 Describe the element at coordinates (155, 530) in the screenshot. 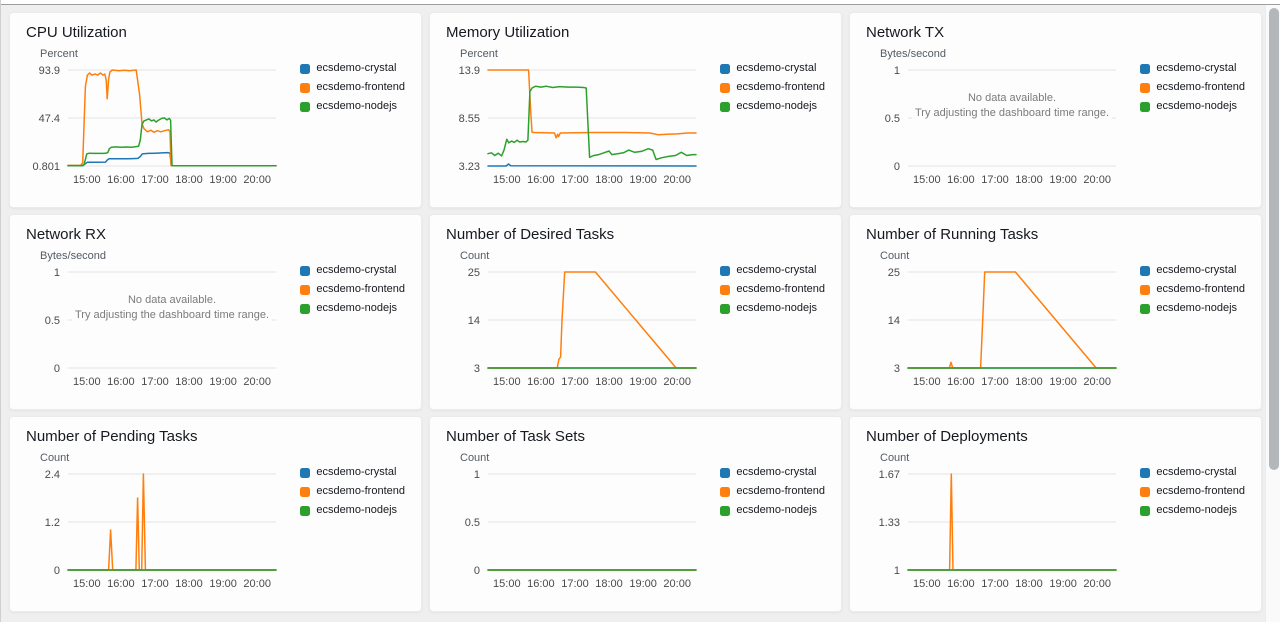

I see `pending-tasks-plot: 2.4 1.2 0 15:00 16:00 17:00 18:00 19:00 20:00` at that location.